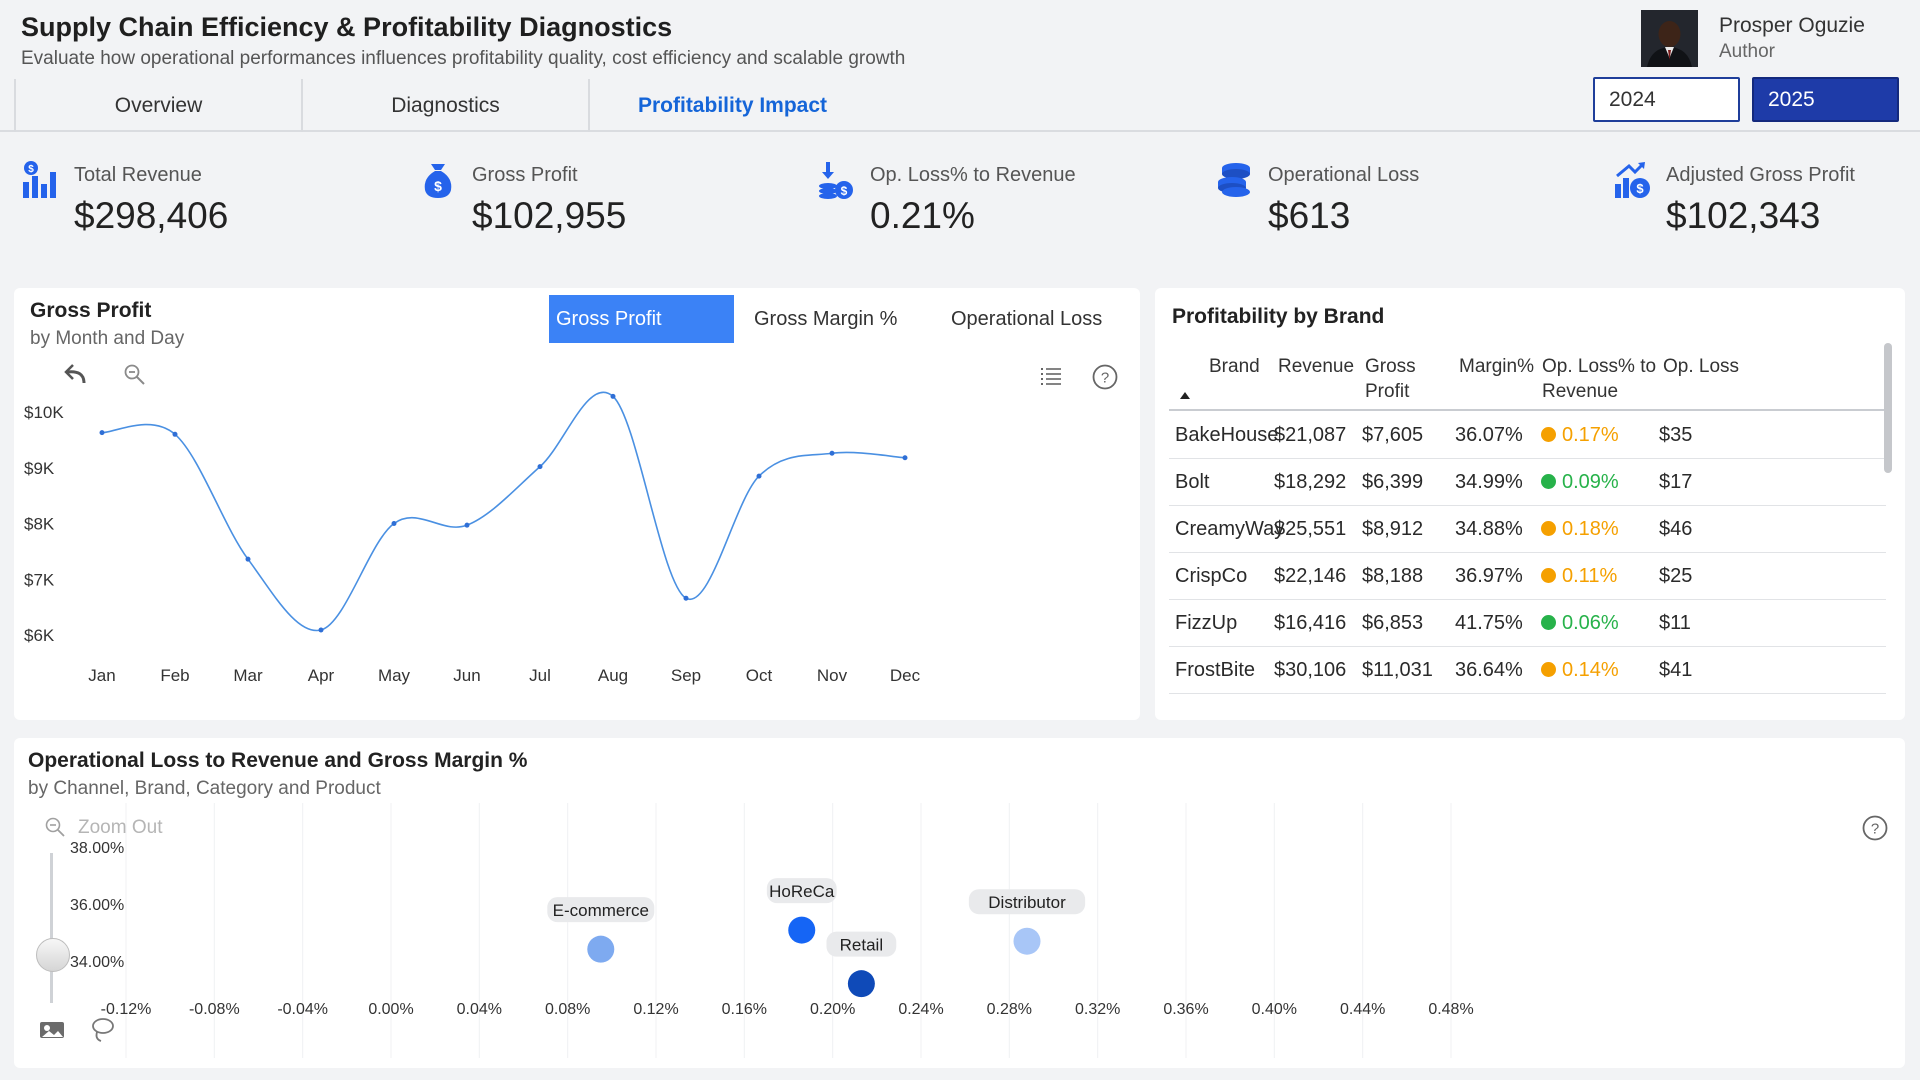 This screenshot has width=1920, height=1080. I want to click on card-title: Profitability by Brand, so click(1278, 316).